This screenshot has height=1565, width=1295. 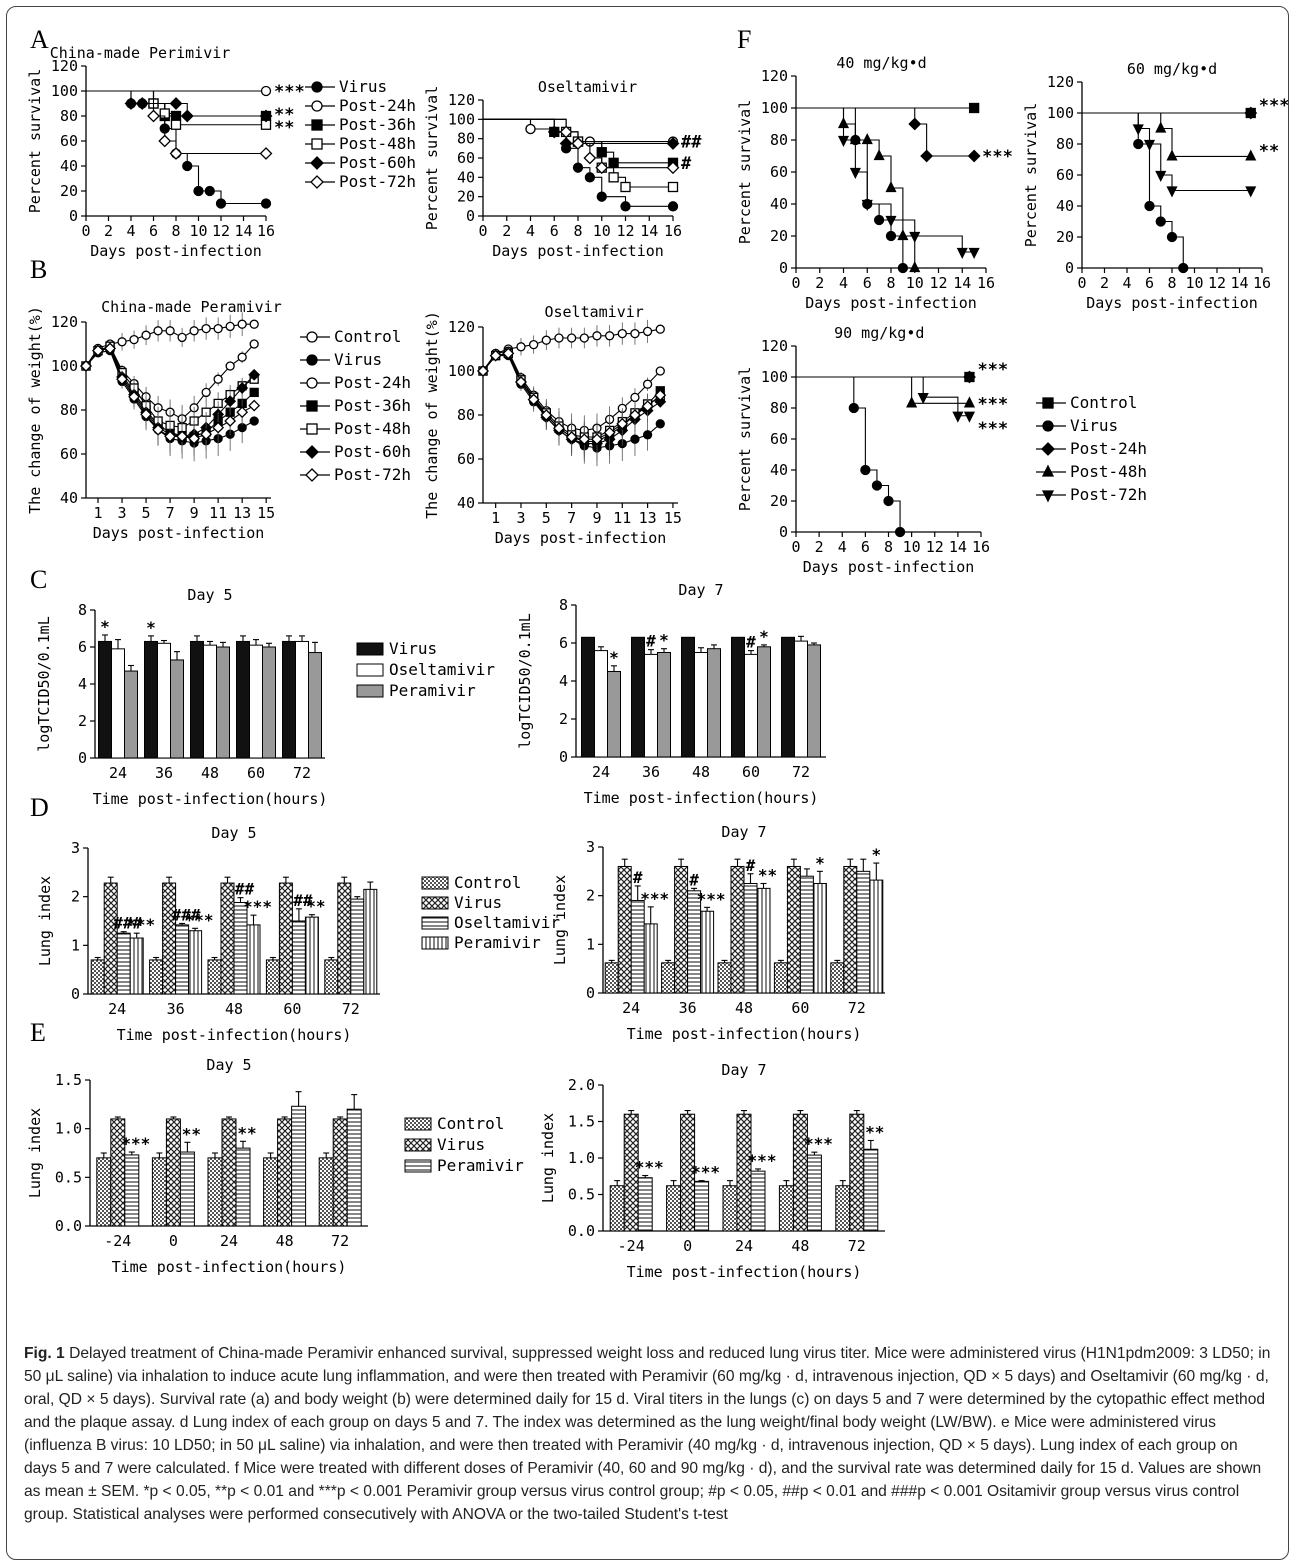 What do you see at coordinates (82, 684) in the screenshot?
I see `y-tick-label: 4` at bounding box center [82, 684].